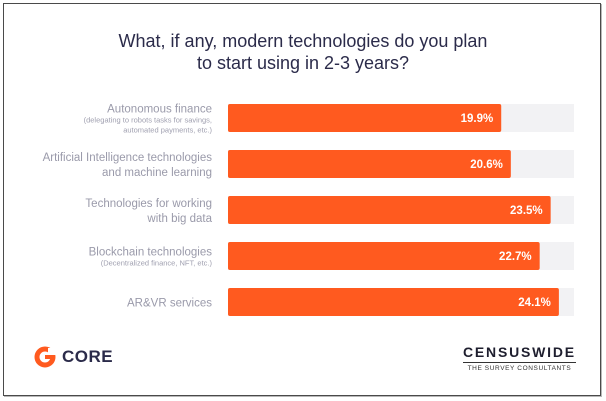 The height and width of the screenshot is (401, 606). Describe the element at coordinates (169, 304) in the screenshot. I see `category-label: AR&VR services` at that location.